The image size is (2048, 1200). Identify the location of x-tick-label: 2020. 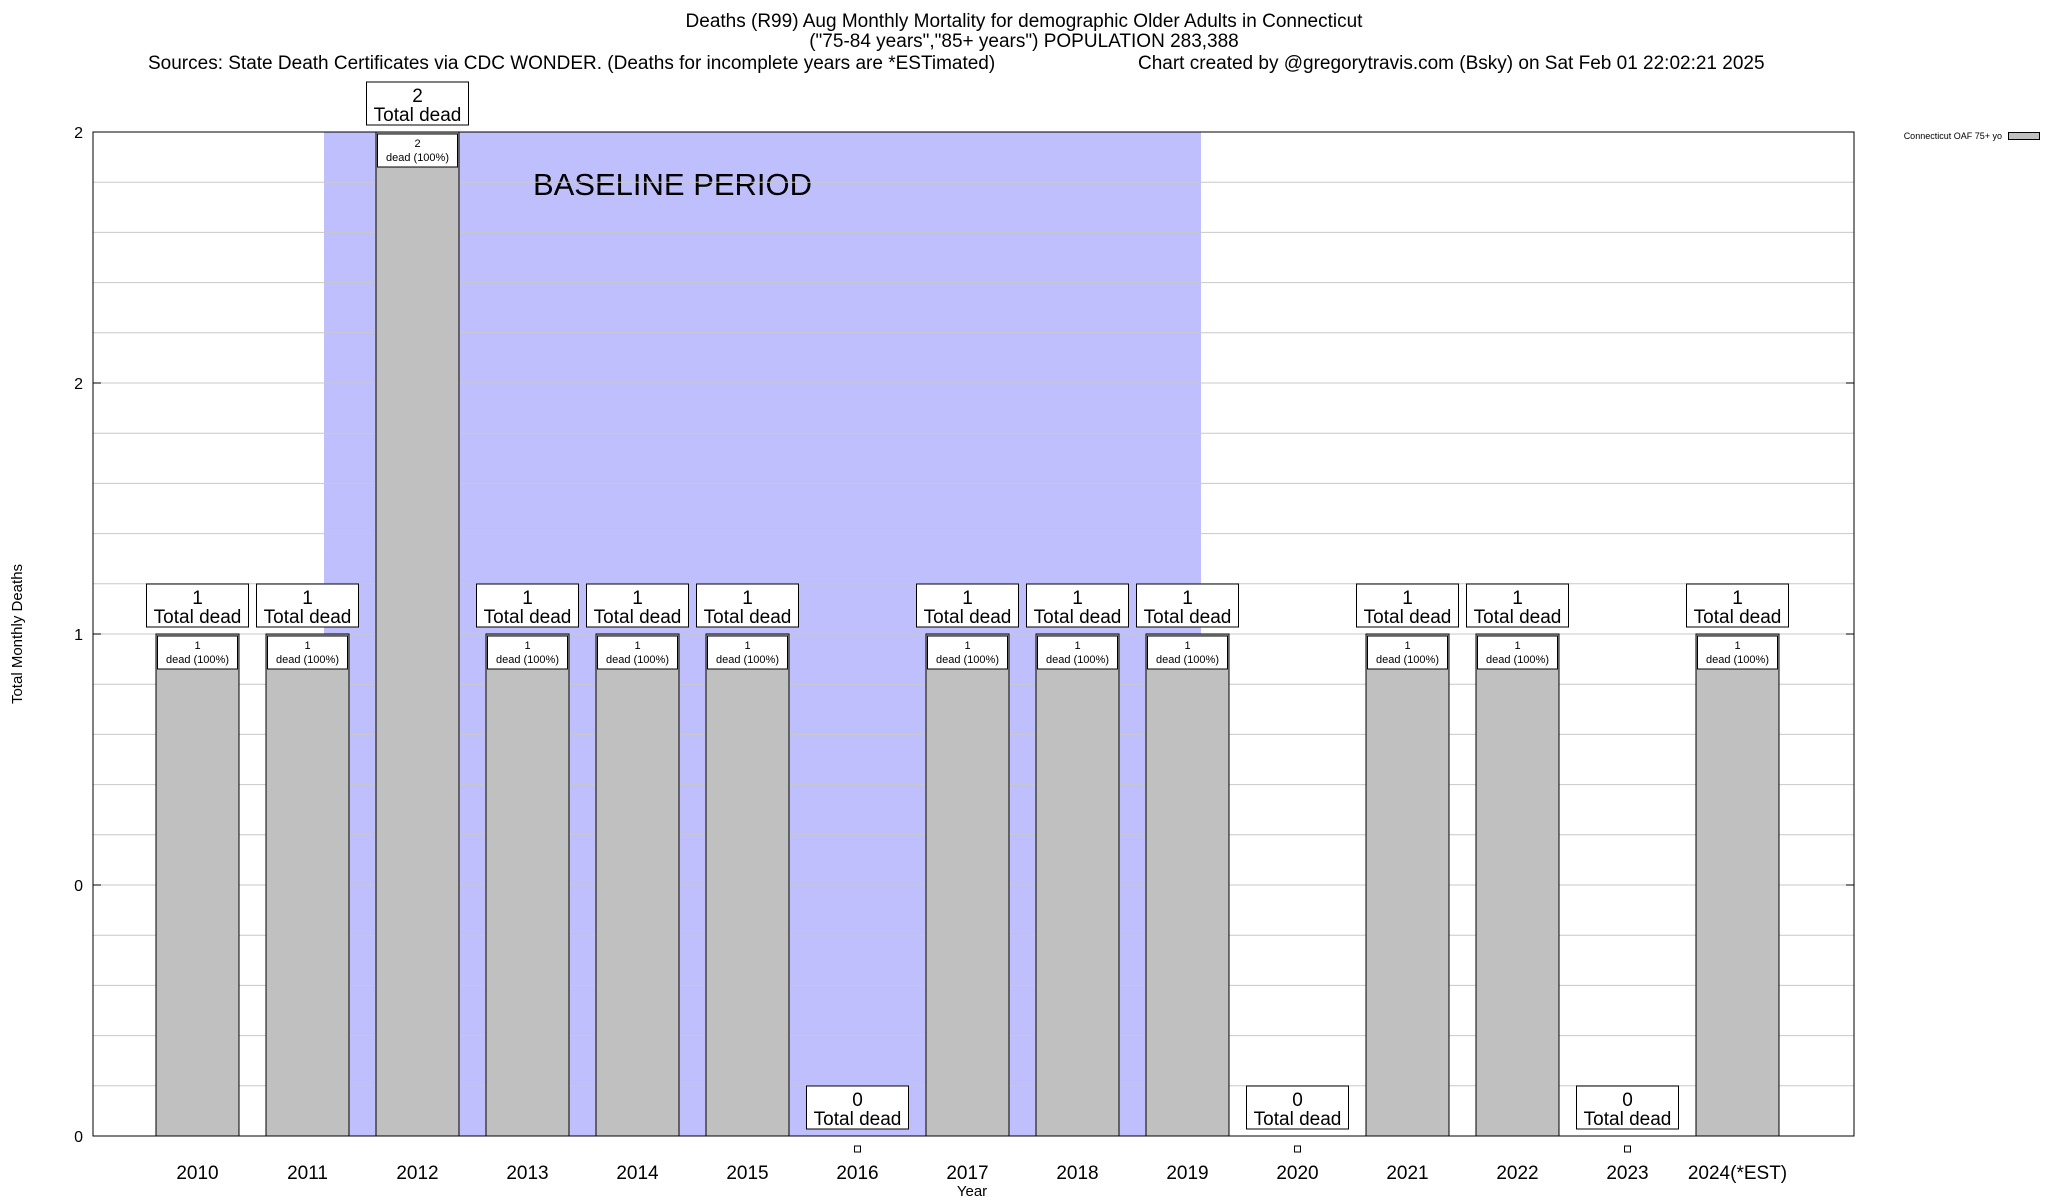
(1297, 1173).